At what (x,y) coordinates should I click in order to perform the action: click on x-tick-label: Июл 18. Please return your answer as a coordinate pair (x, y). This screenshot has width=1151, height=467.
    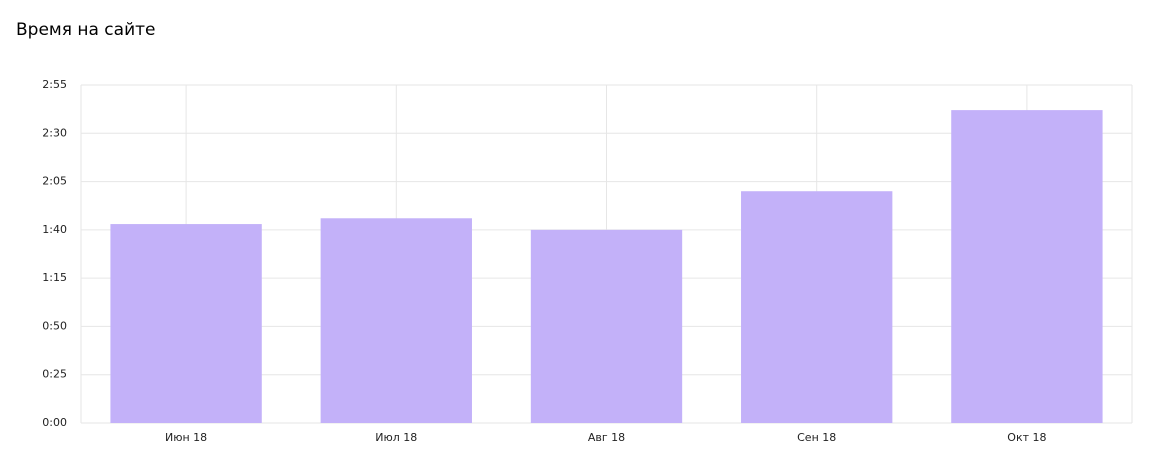
    Looking at the image, I should click on (396, 437).